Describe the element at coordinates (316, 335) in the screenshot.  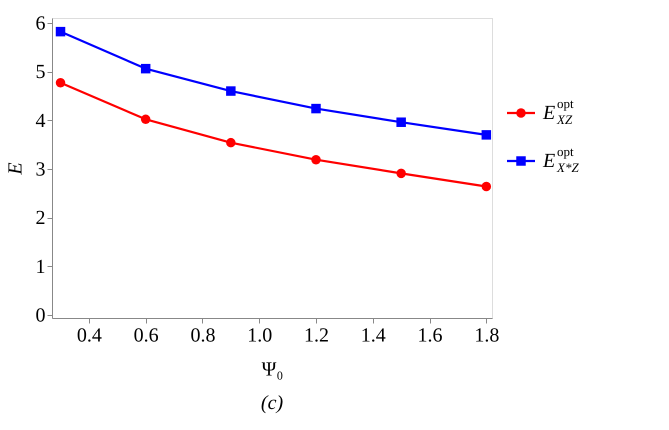
I see `x-tick-label: 1.2` at that location.